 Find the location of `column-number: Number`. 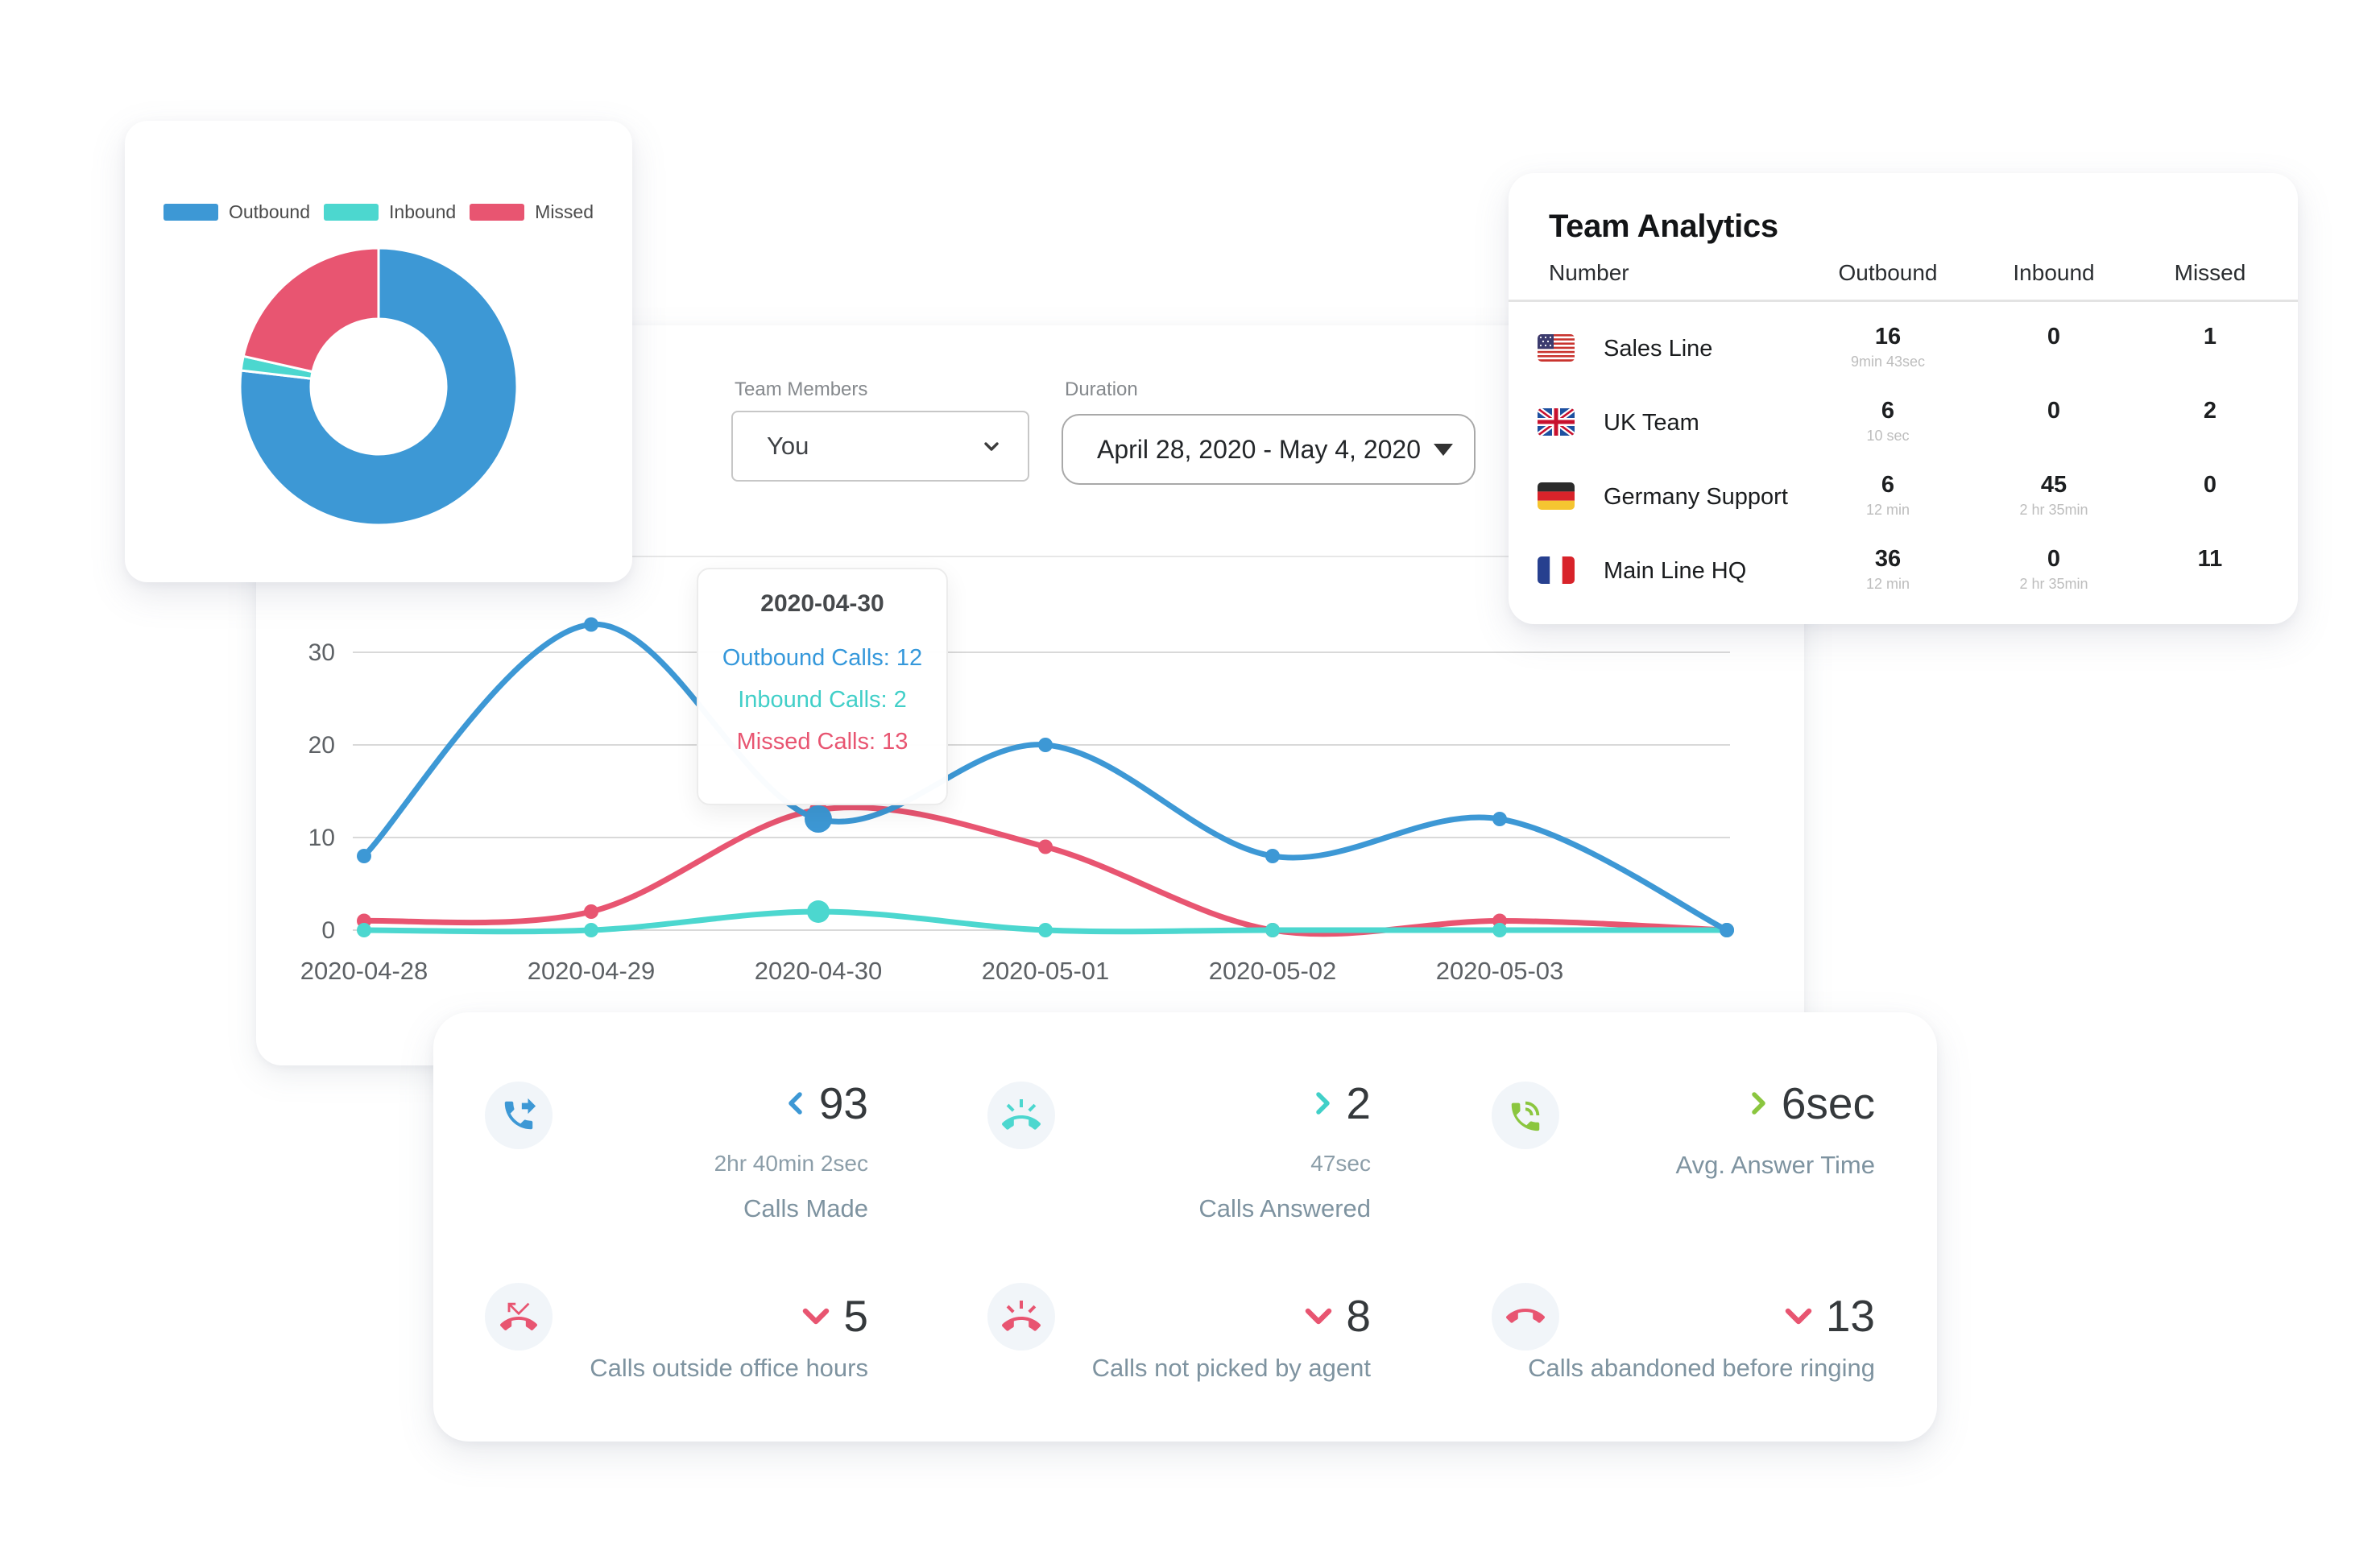

column-number: Number is located at coordinates (1589, 272).